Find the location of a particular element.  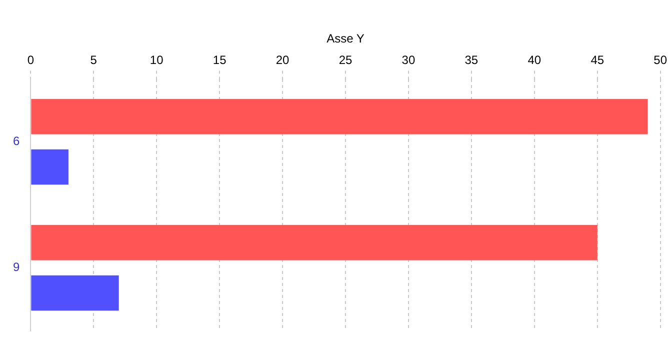

x-tick-label: 5 is located at coordinates (94, 59).